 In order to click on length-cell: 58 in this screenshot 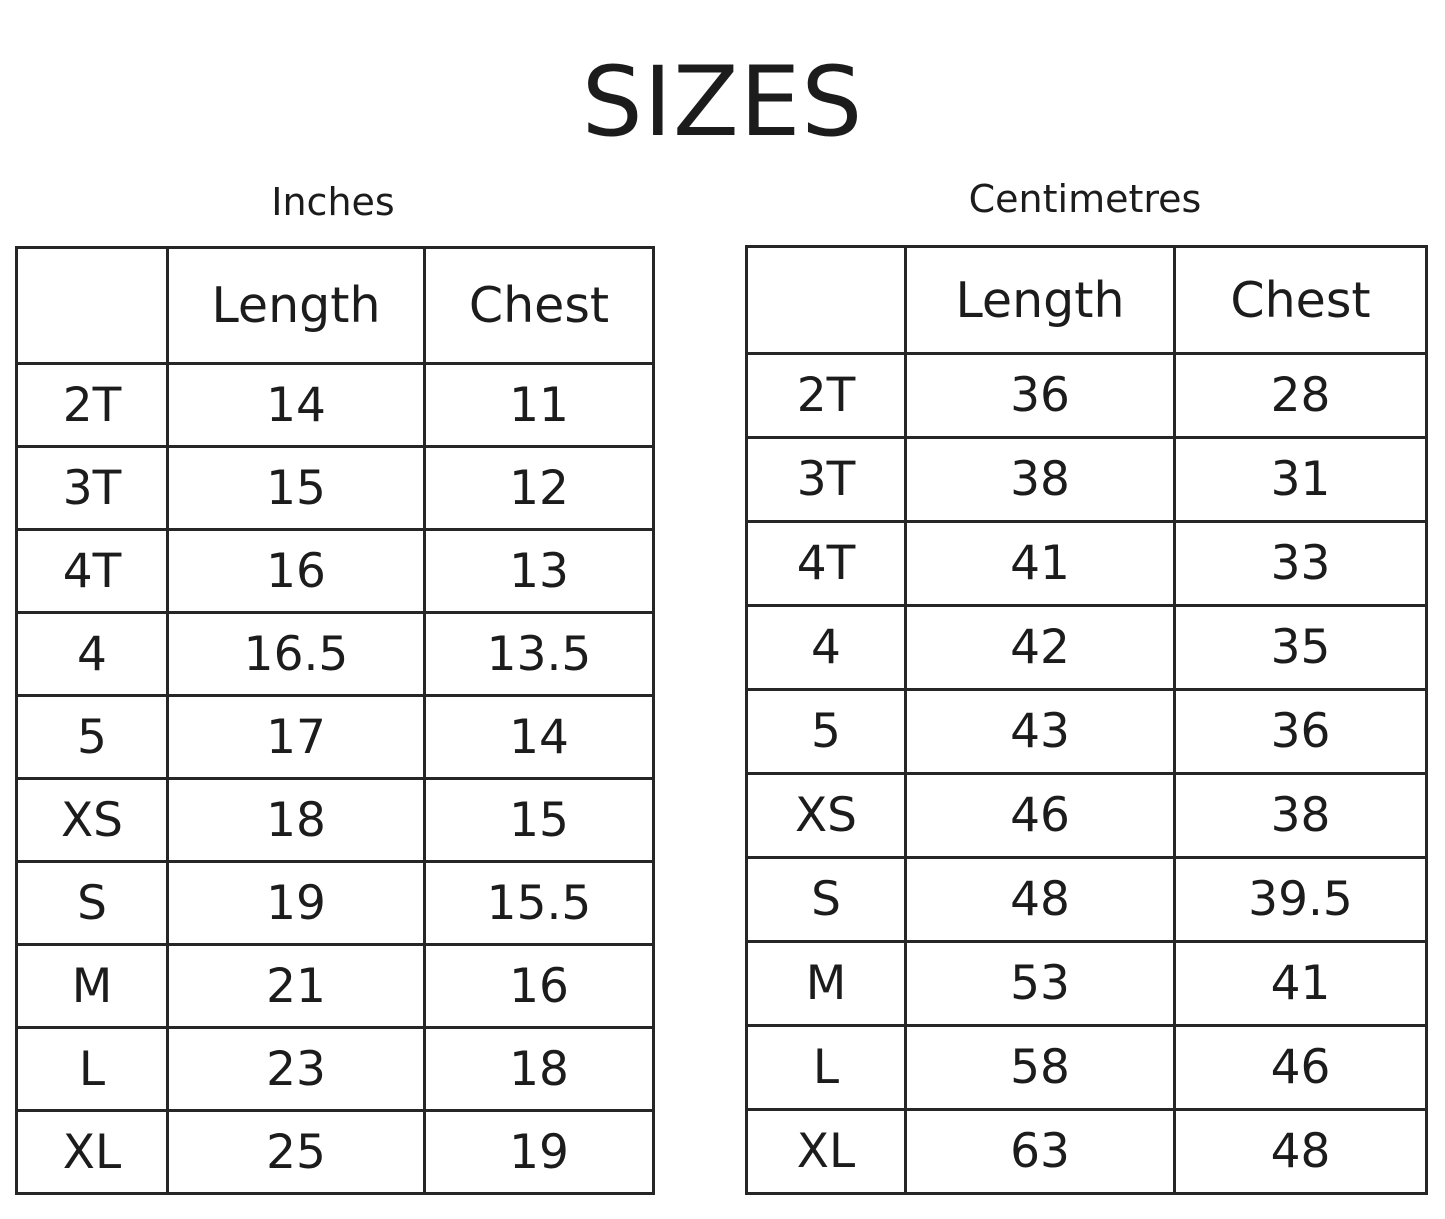, I will do `click(1040, 1067)`.